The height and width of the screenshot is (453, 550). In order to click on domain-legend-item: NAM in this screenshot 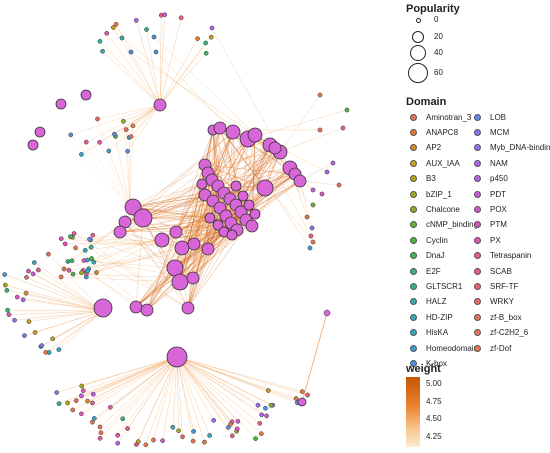, I will do `click(491, 163)`.